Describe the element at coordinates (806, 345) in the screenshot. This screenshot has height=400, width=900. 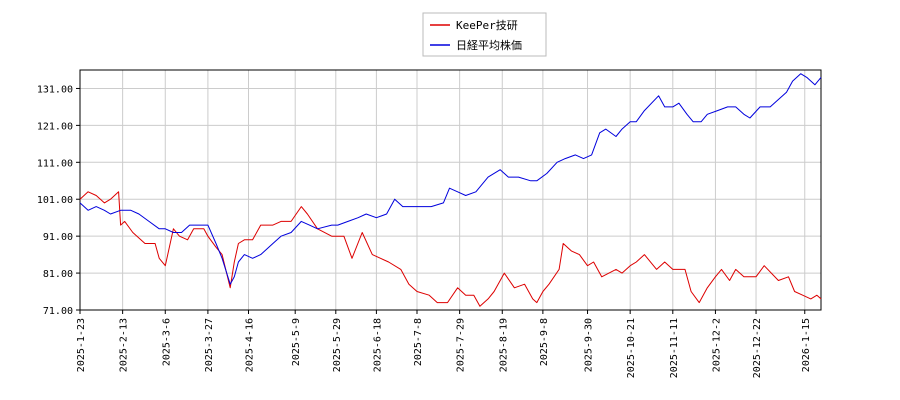
I see `x-tick-label: 2026-1-15` at that location.